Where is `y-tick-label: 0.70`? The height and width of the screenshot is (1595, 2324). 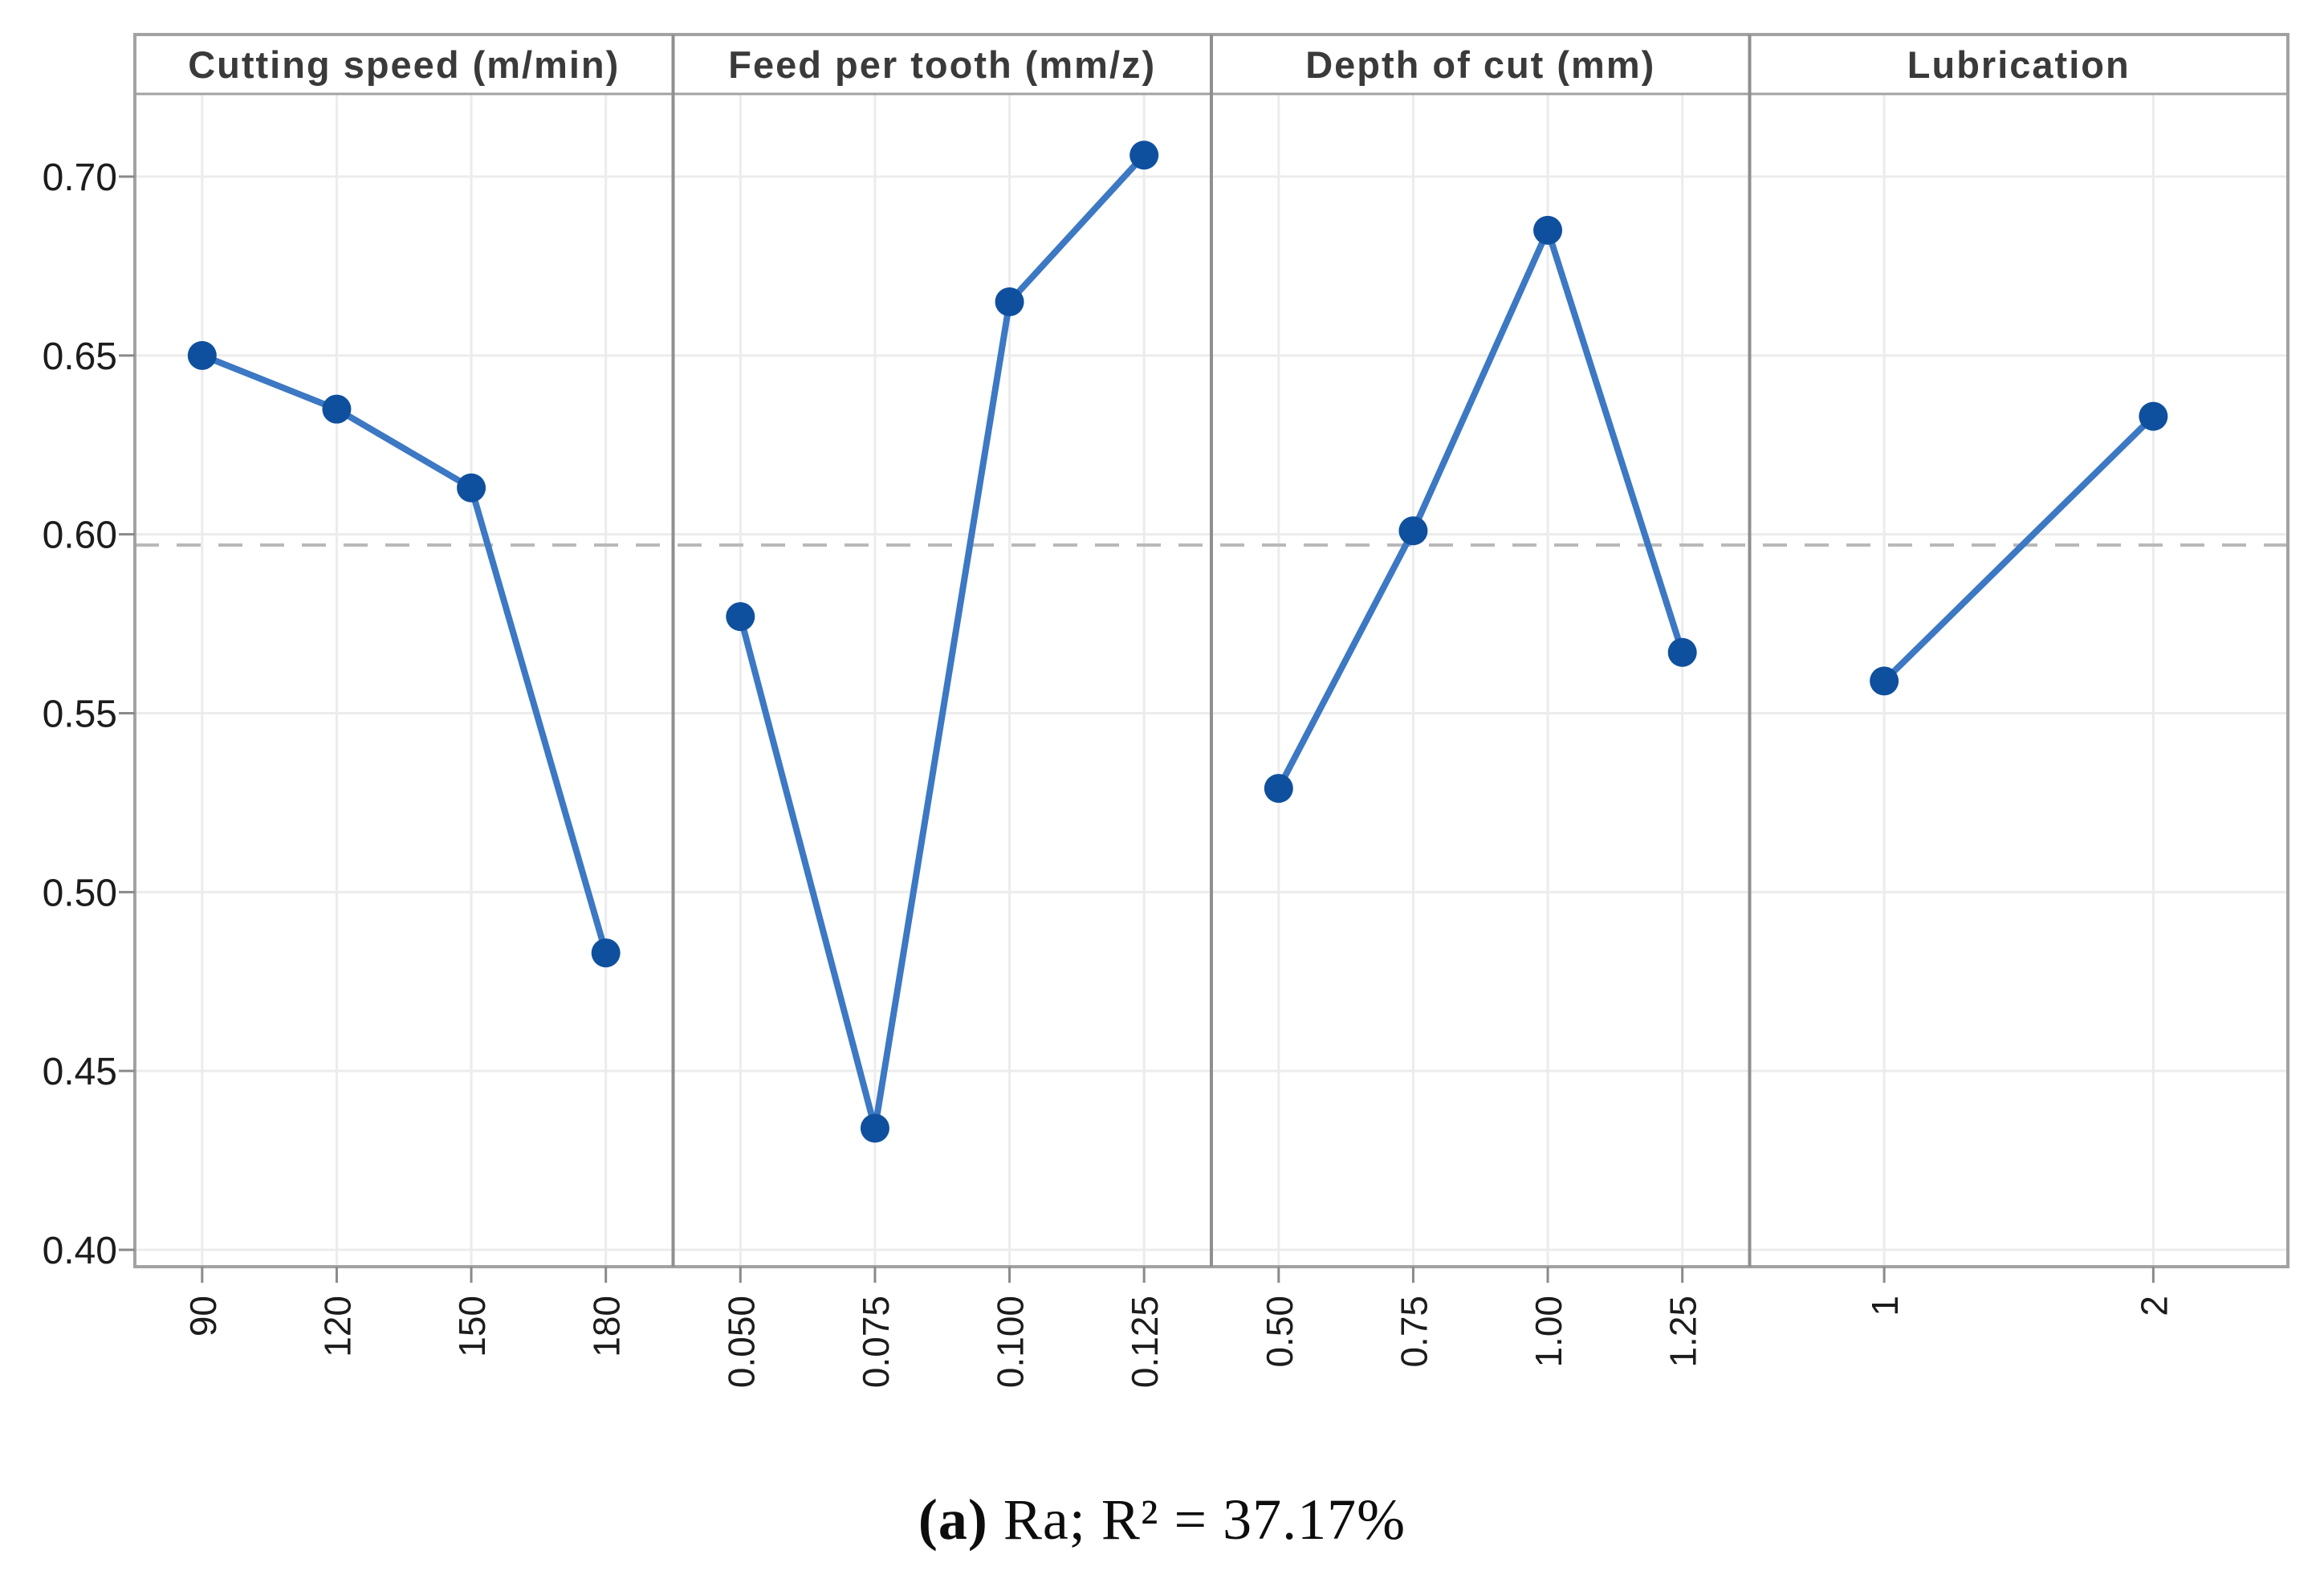 y-tick-label: 0.70 is located at coordinates (80, 178).